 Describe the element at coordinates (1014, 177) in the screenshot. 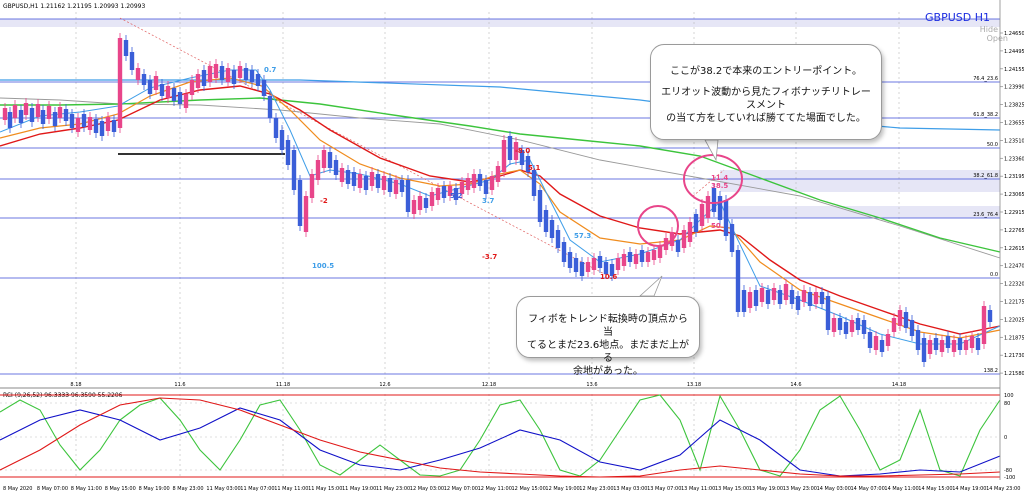

I see `price-label: 1.23195` at that location.